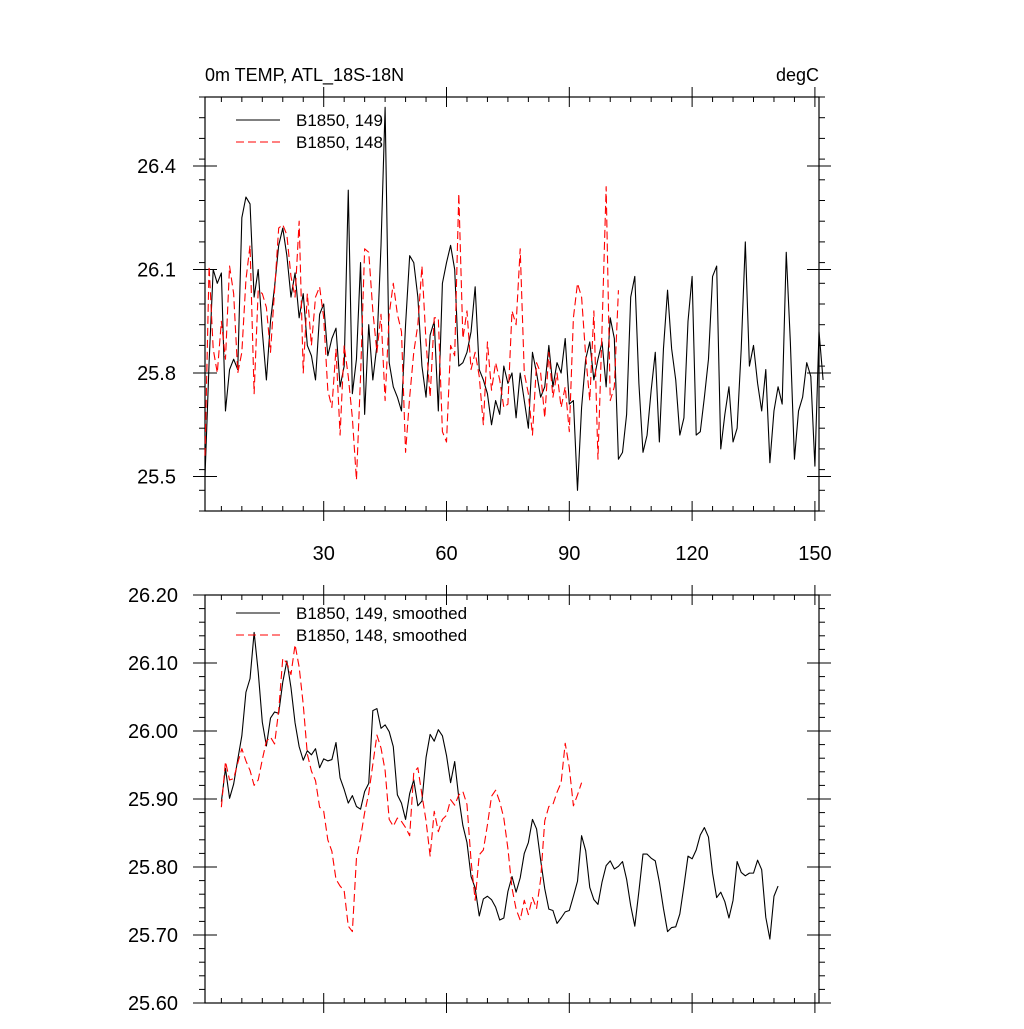  I want to click on plot2-y-tick-label: 25.70, so click(153, 936).